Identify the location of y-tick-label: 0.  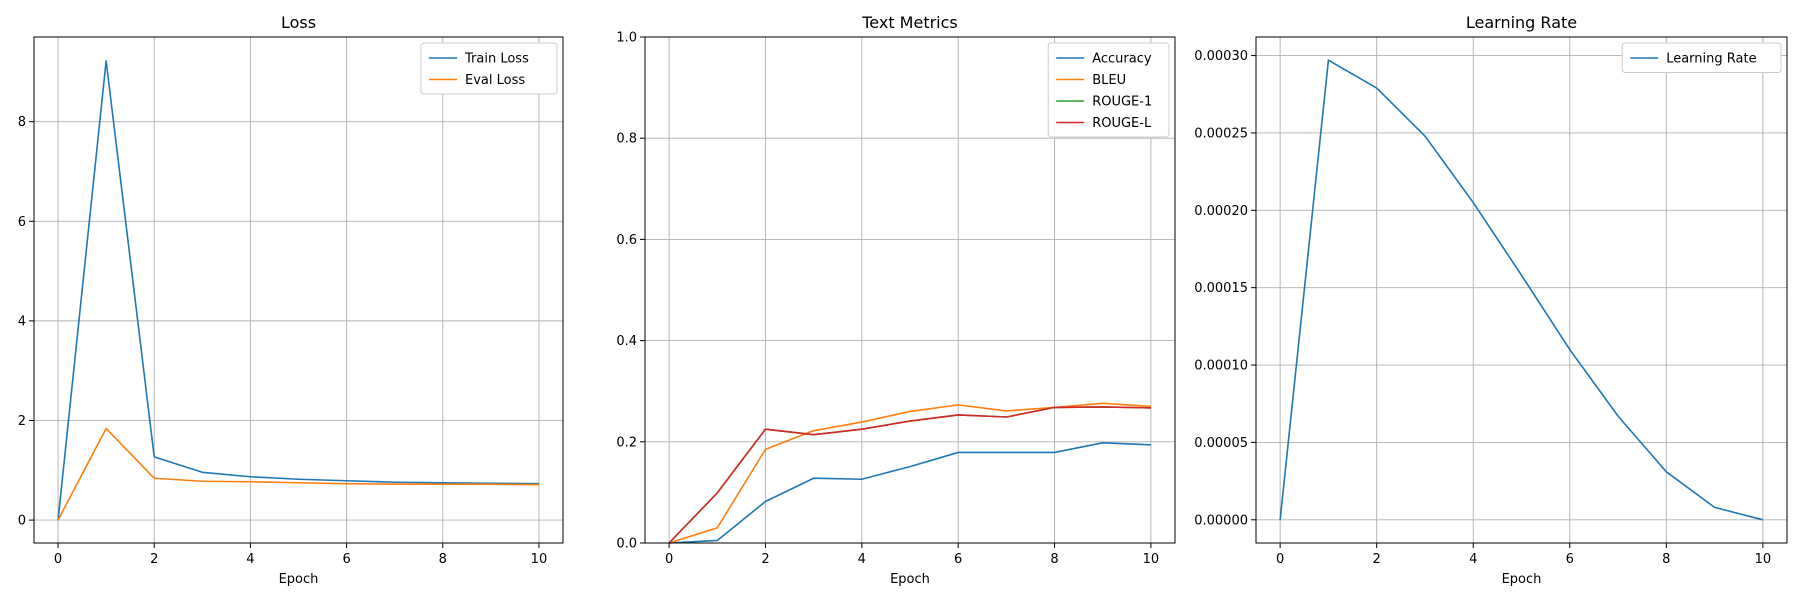
(22, 521).